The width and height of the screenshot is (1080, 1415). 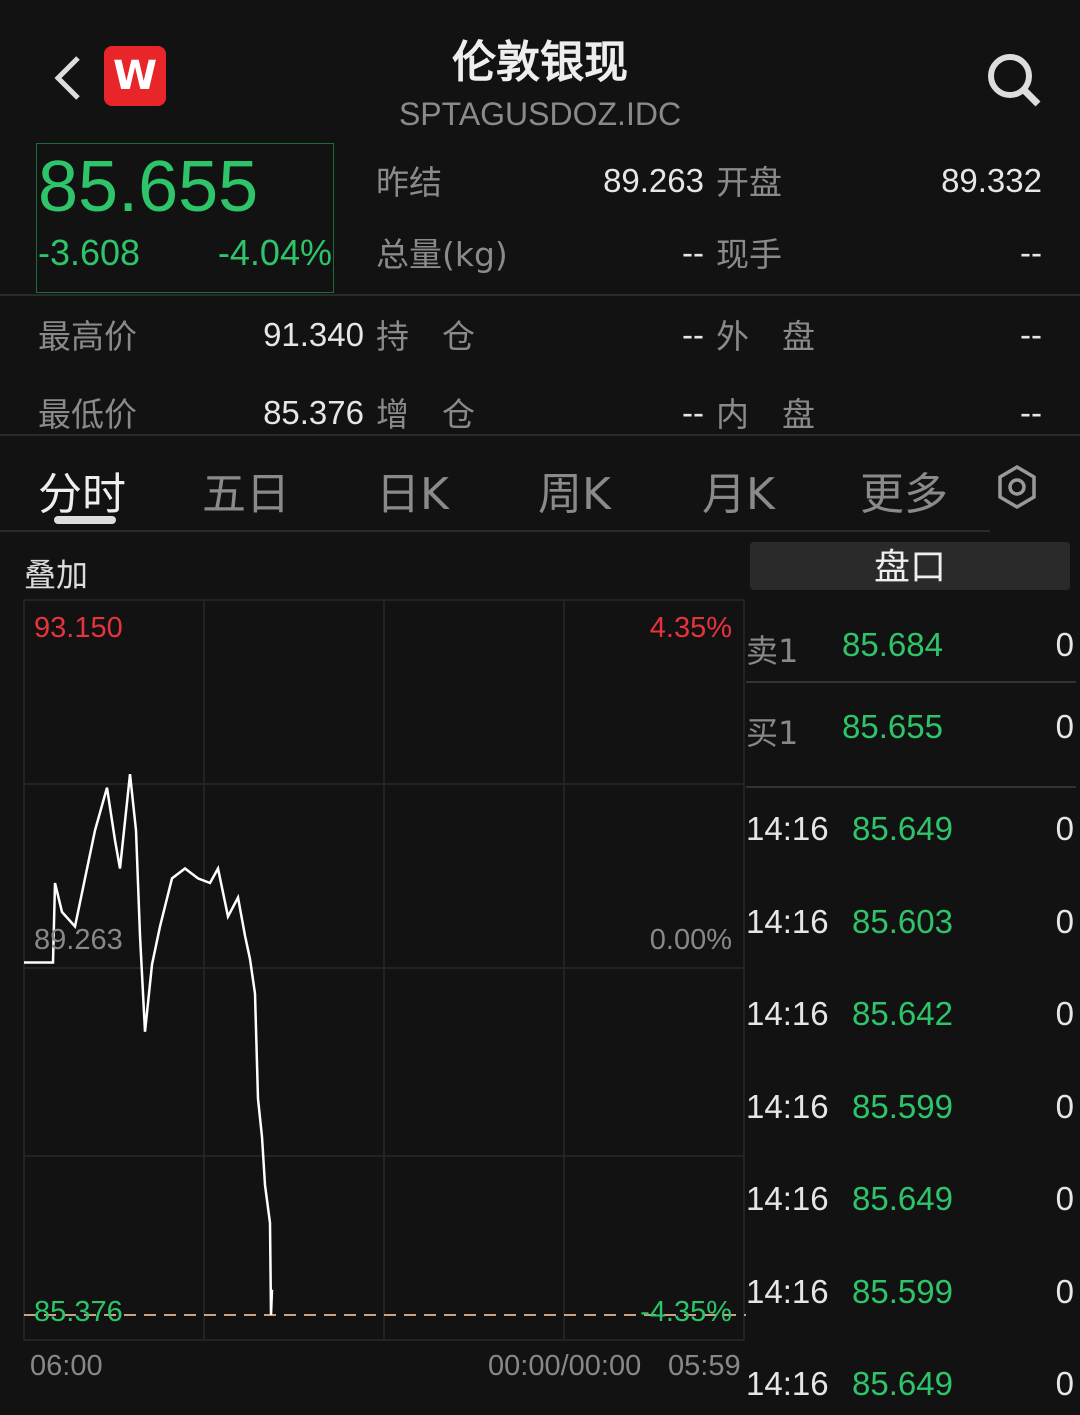 I want to click on stat-label: 外 盘, so click(x=765, y=336).